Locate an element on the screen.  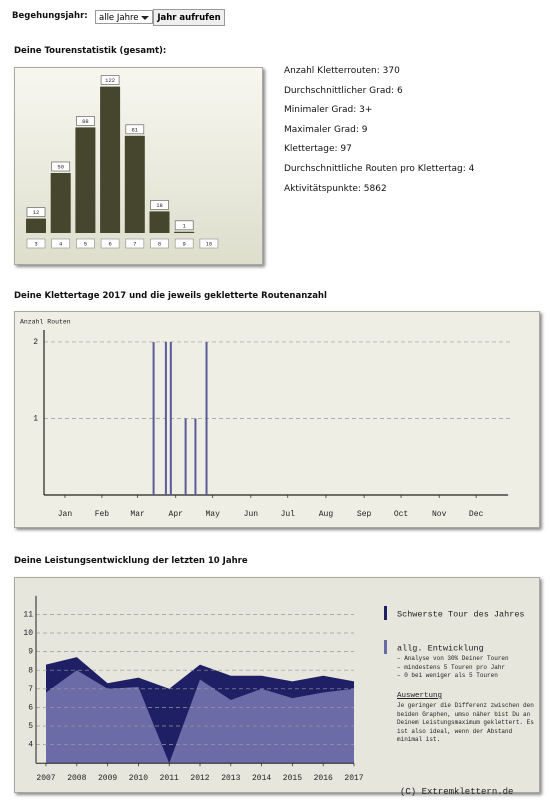
y-tick-label: 11 is located at coordinates (28, 615).